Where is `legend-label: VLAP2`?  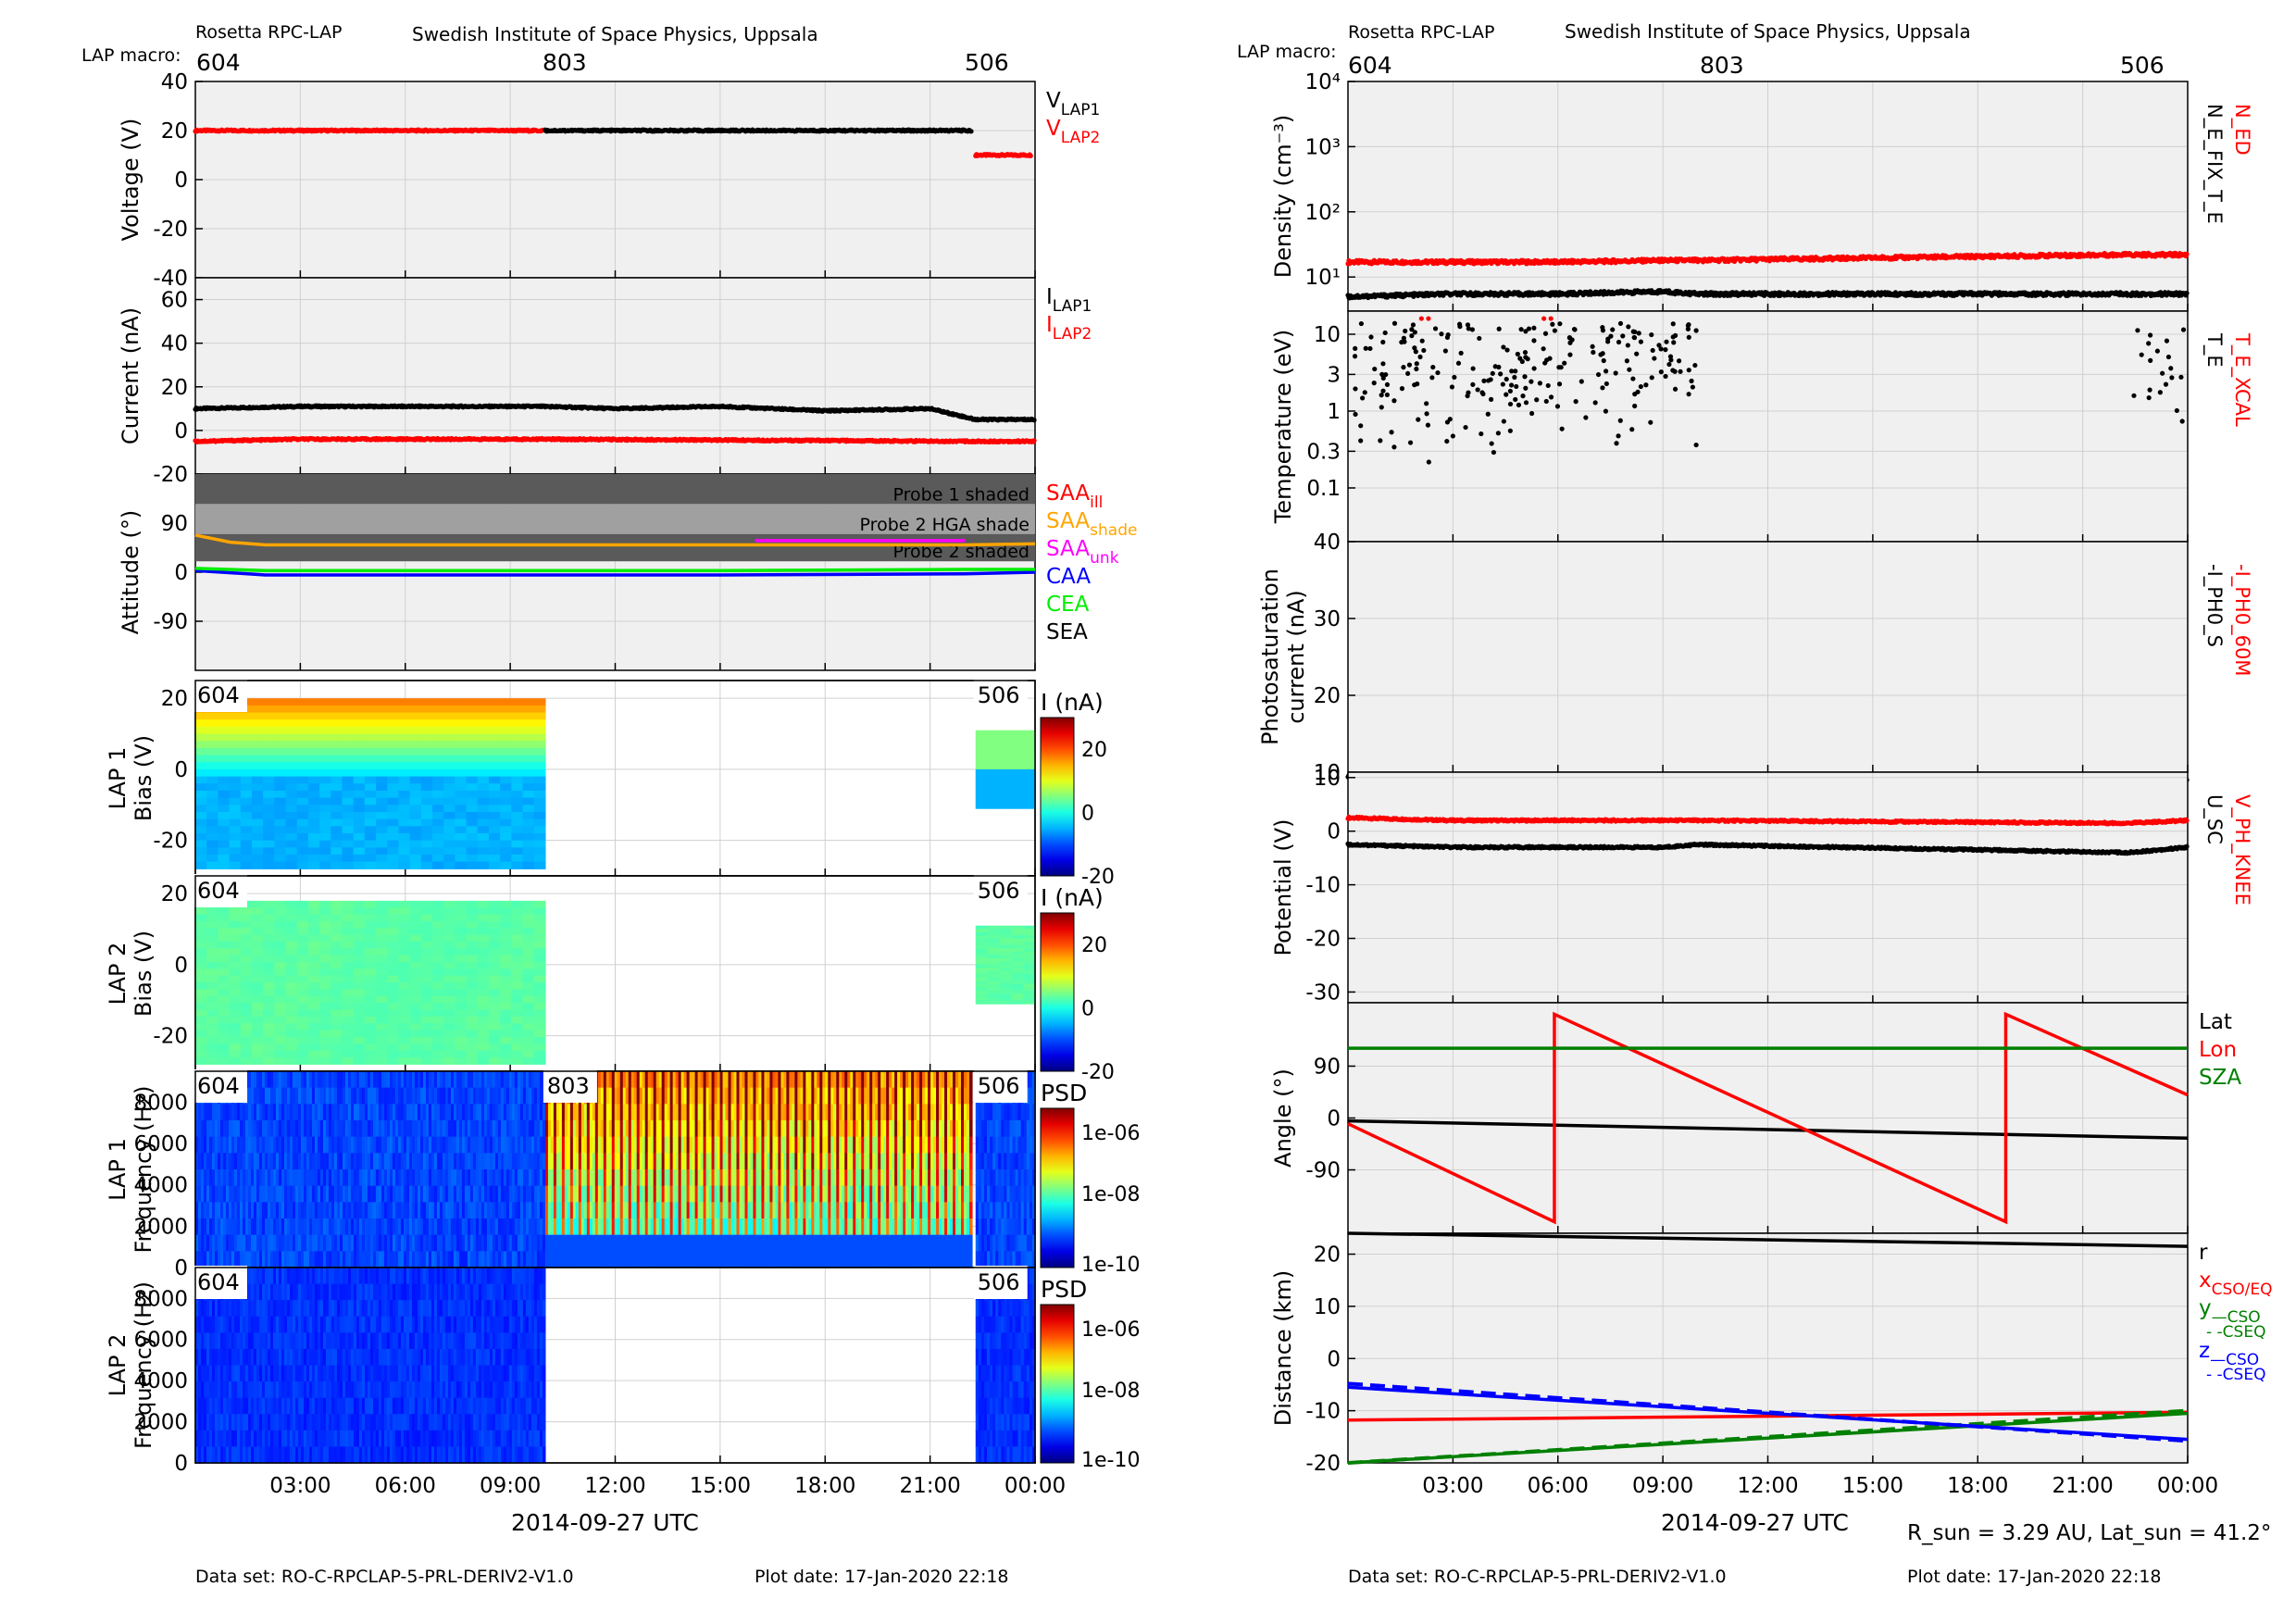
legend-label: VLAP2 is located at coordinates (1073, 132).